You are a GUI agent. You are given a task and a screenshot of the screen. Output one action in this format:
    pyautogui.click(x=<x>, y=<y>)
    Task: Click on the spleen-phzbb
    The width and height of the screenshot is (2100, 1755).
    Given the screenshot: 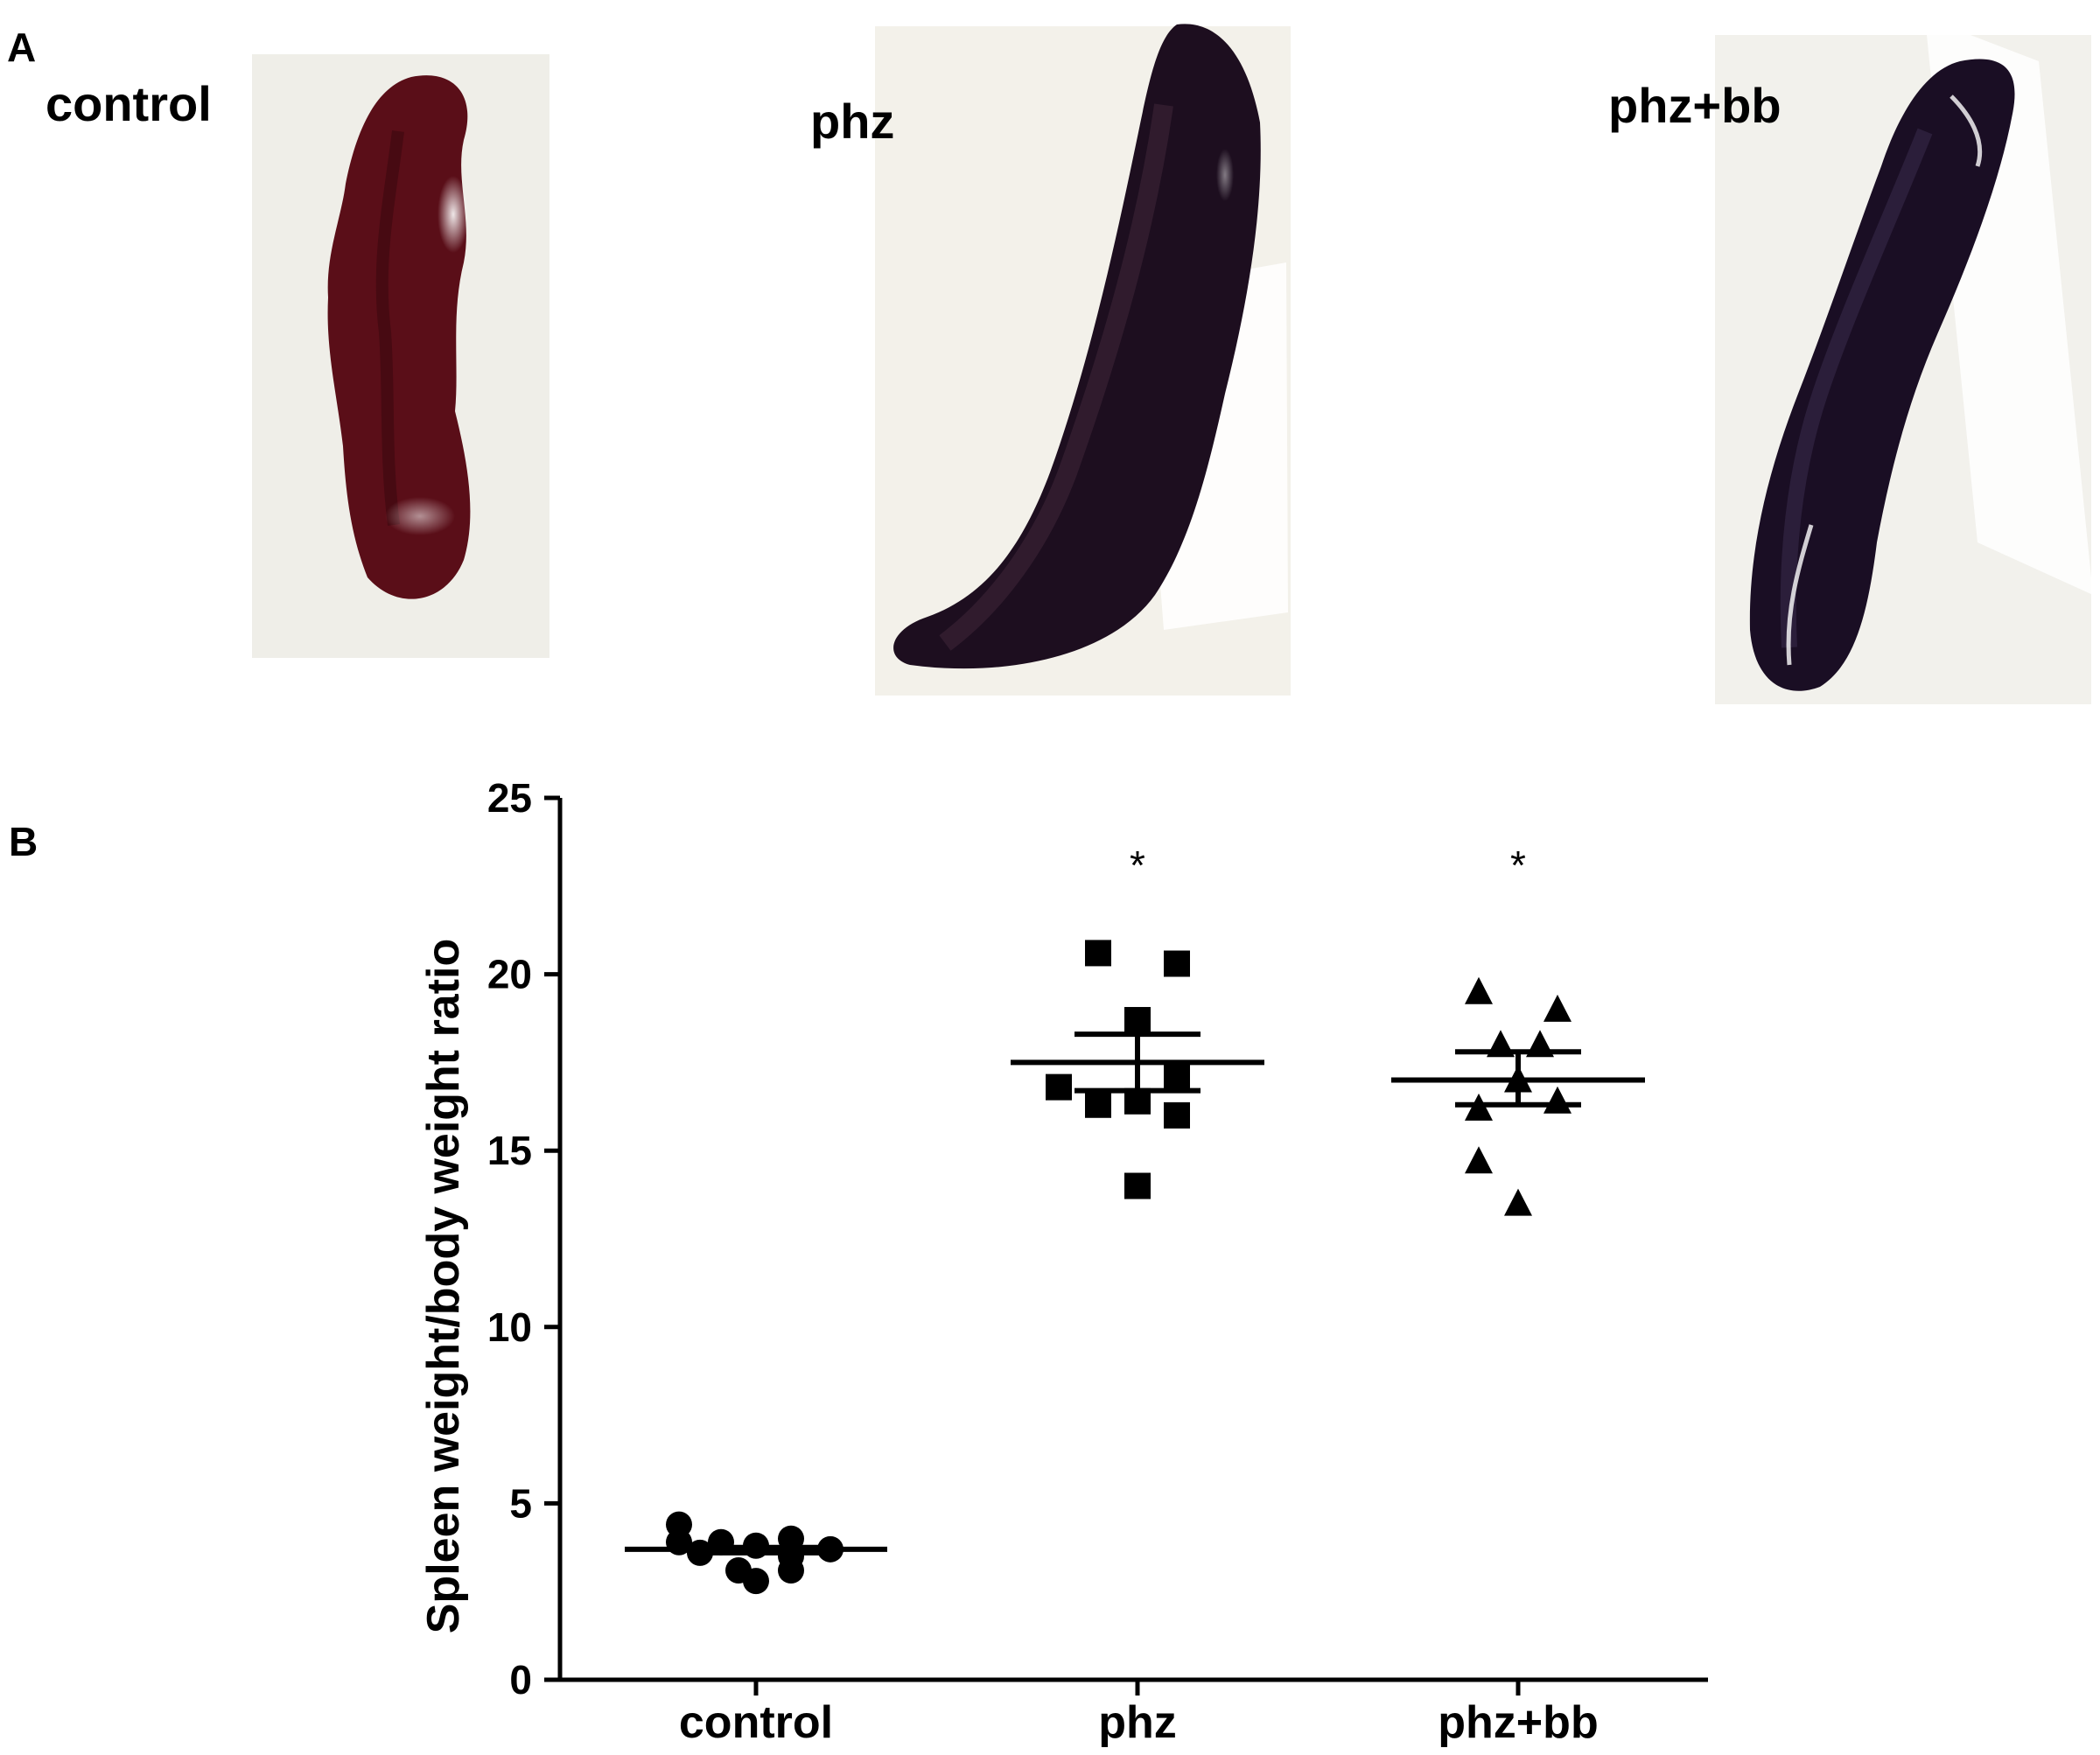 What is the action you would take?
    pyautogui.click(x=1882, y=375)
    